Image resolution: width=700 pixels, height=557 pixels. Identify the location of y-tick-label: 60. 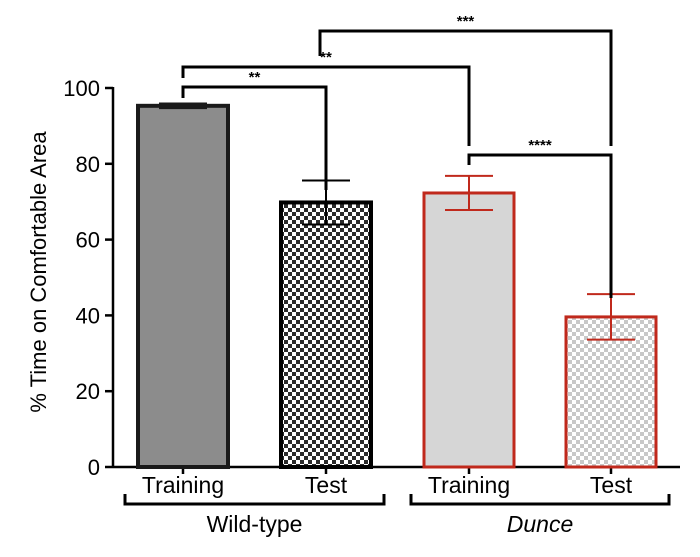
(88, 240).